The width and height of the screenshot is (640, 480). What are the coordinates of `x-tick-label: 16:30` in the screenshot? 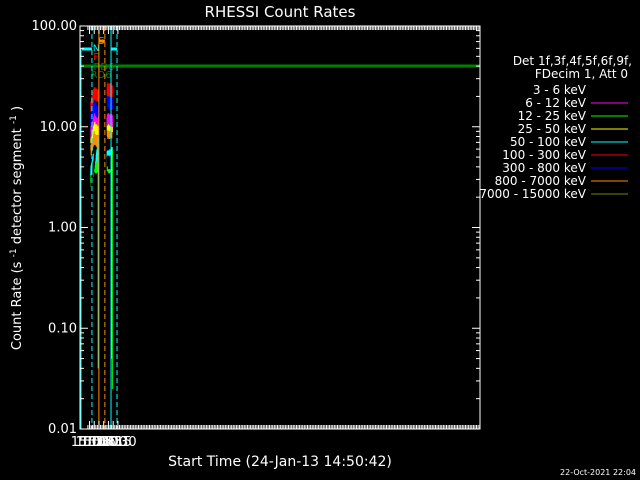 It's located at (117, 442).